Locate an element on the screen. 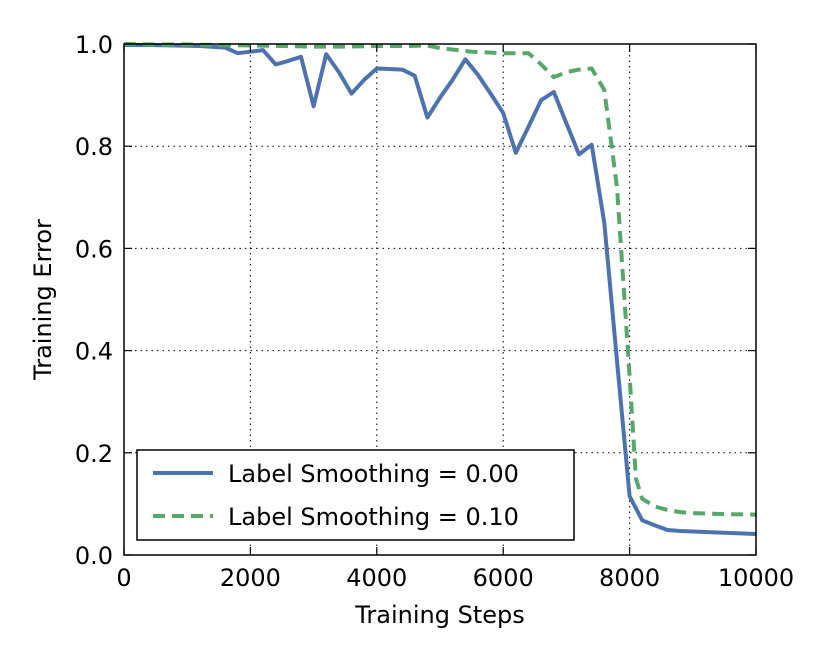 The image size is (830, 664). x-tick-label-3: 6000 is located at coordinates (503, 578).